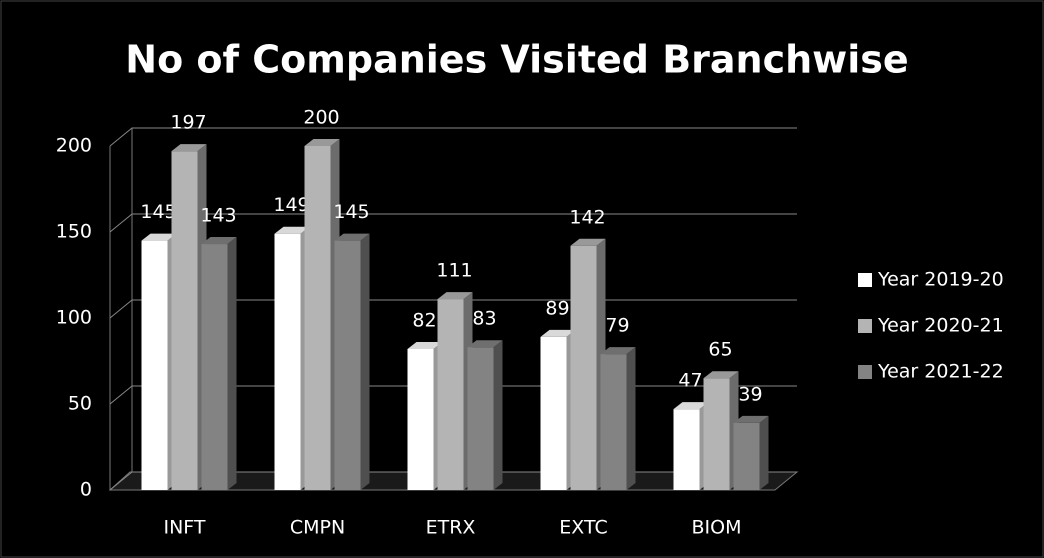 Image resolution: width=1044 pixels, height=558 pixels. I want to click on value-label: 82, so click(424, 320).